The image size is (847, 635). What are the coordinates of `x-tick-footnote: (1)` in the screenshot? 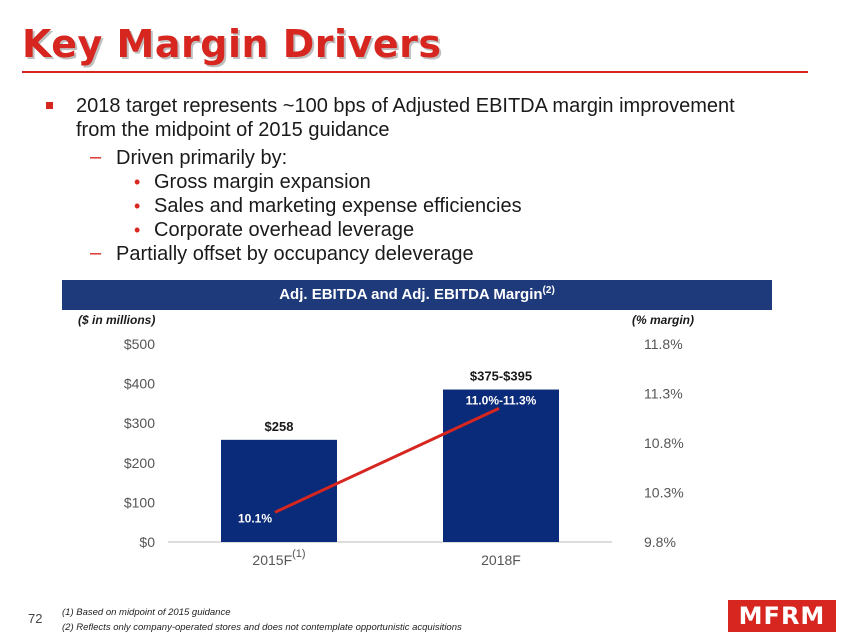 It's located at (298, 554).